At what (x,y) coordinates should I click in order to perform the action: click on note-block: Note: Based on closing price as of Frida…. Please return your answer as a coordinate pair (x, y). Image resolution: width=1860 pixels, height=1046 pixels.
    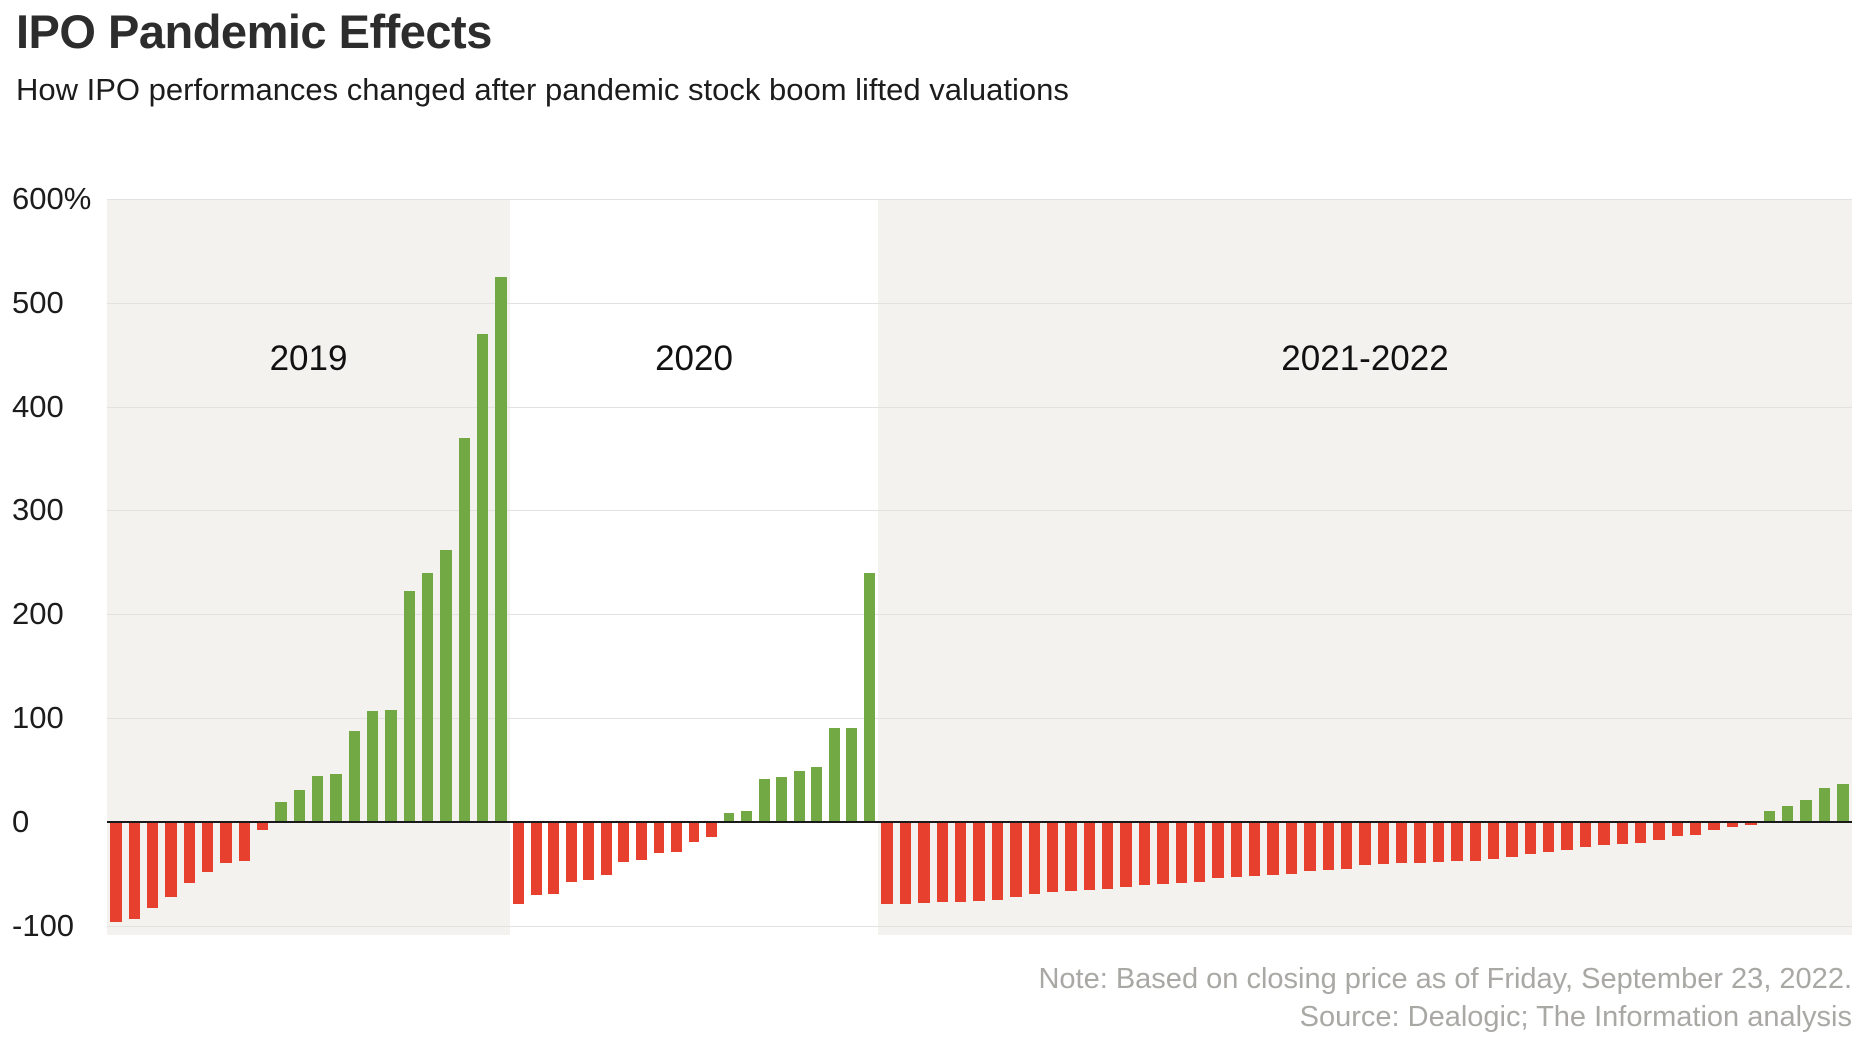
    Looking at the image, I should click on (1445, 998).